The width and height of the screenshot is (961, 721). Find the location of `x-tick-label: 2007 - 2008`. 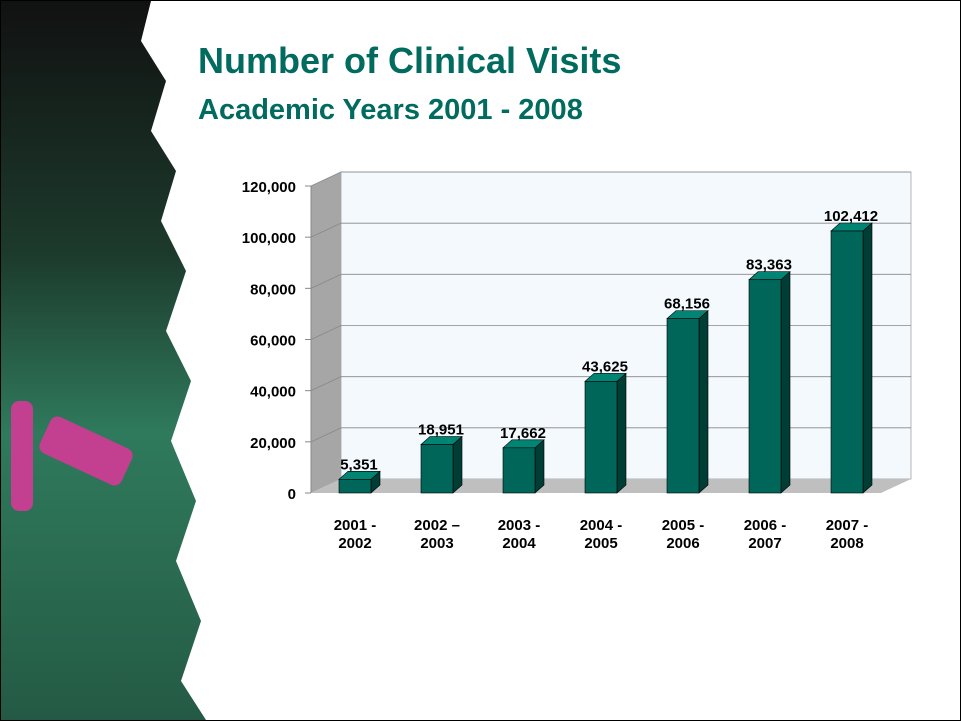

x-tick-label: 2007 - 2008 is located at coordinates (847, 534).